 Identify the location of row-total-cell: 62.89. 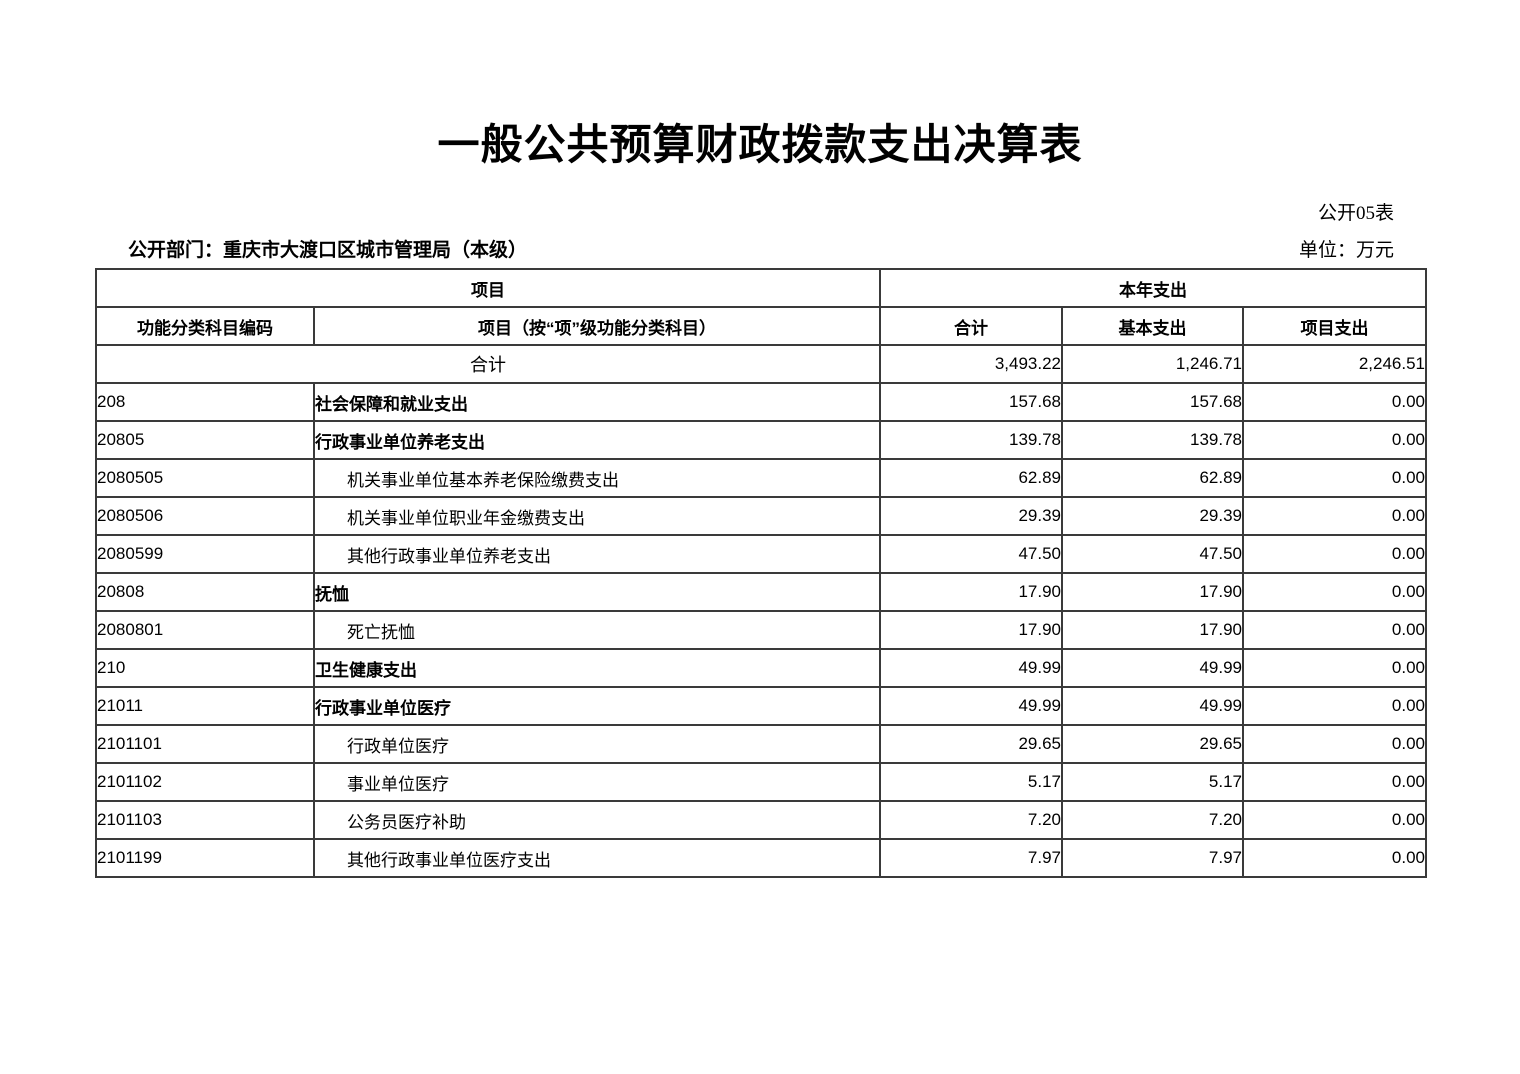
(971, 478).